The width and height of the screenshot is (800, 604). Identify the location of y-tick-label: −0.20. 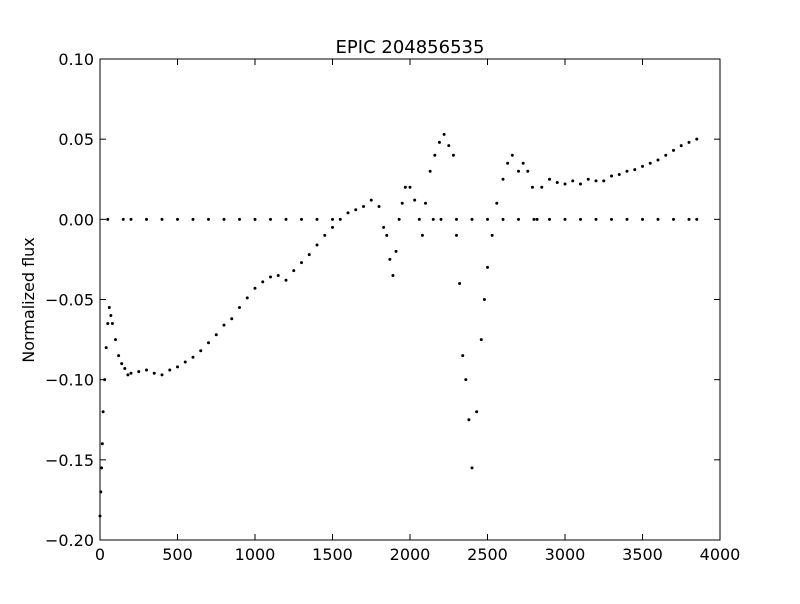
(69, 540).